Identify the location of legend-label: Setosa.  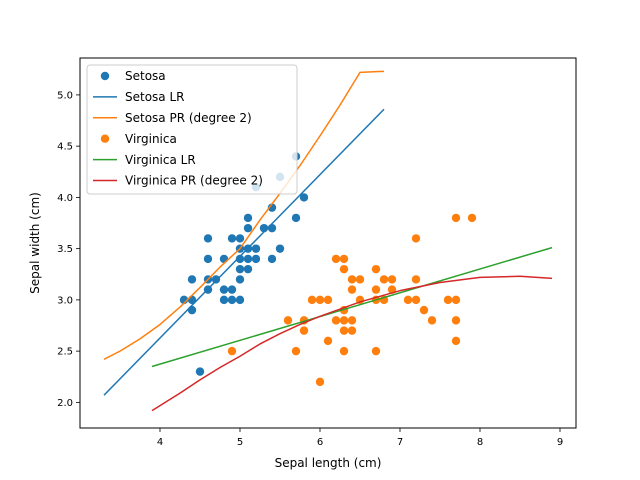
(145, 76).